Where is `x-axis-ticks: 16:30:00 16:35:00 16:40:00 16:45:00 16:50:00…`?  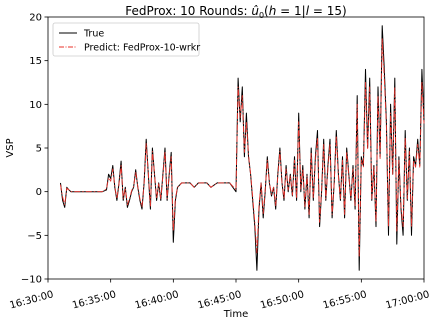 x-axis-ticks: 16:30:00 16:35:00 16:40:00 16:45:00 16:50:00… is located at coordinates (220, 295).